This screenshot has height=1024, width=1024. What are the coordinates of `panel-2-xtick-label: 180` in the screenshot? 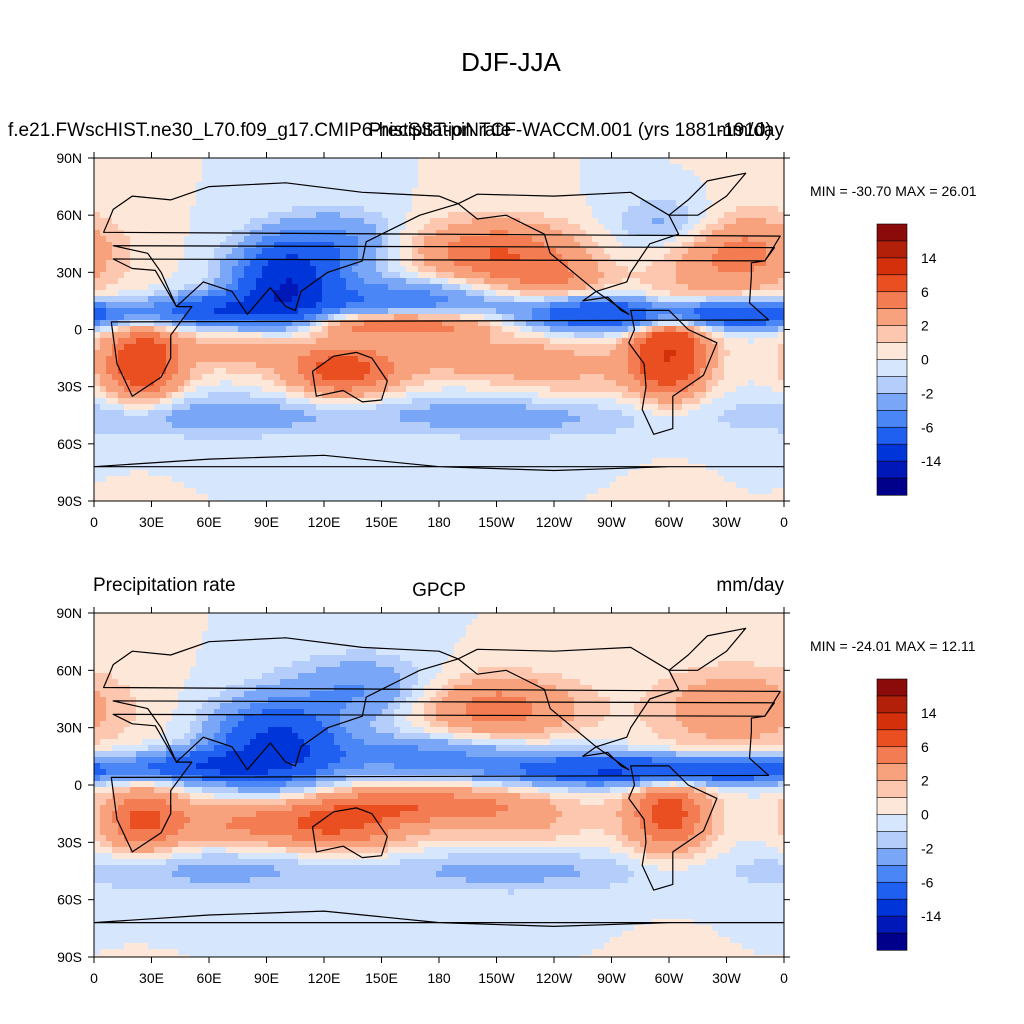 It's located at (439, 978).